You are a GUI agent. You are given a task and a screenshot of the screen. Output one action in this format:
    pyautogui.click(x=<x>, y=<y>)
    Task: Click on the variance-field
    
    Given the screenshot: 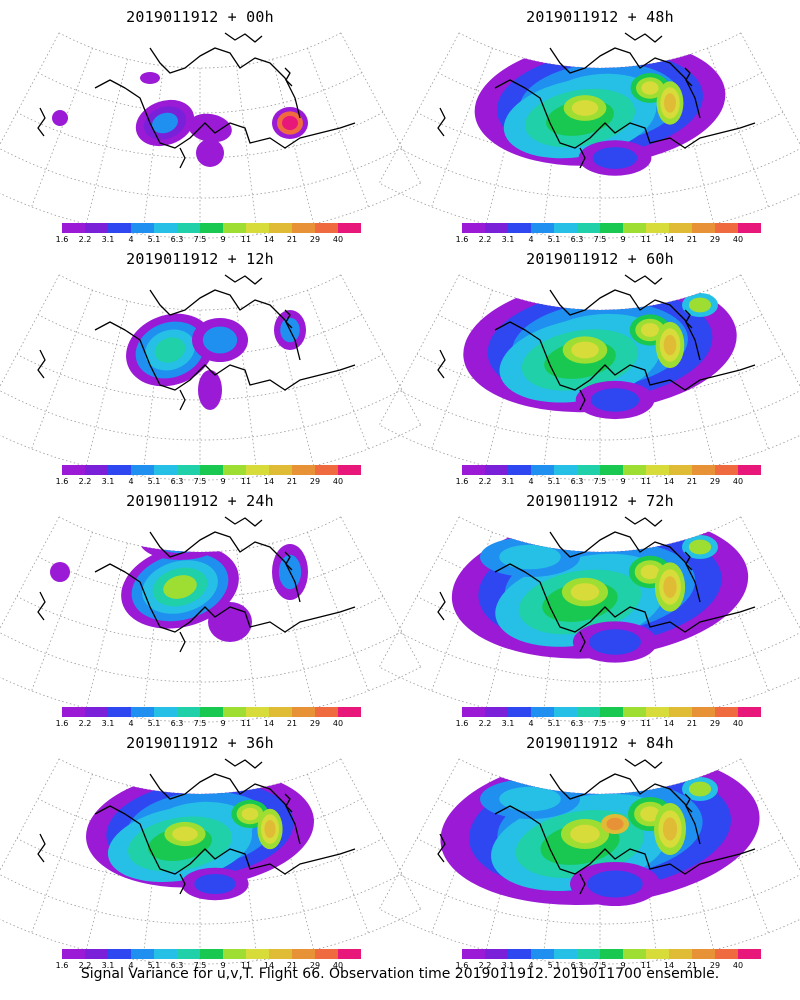 What is the action you would take?
    pyautogui.click(x=600, y=348)
    